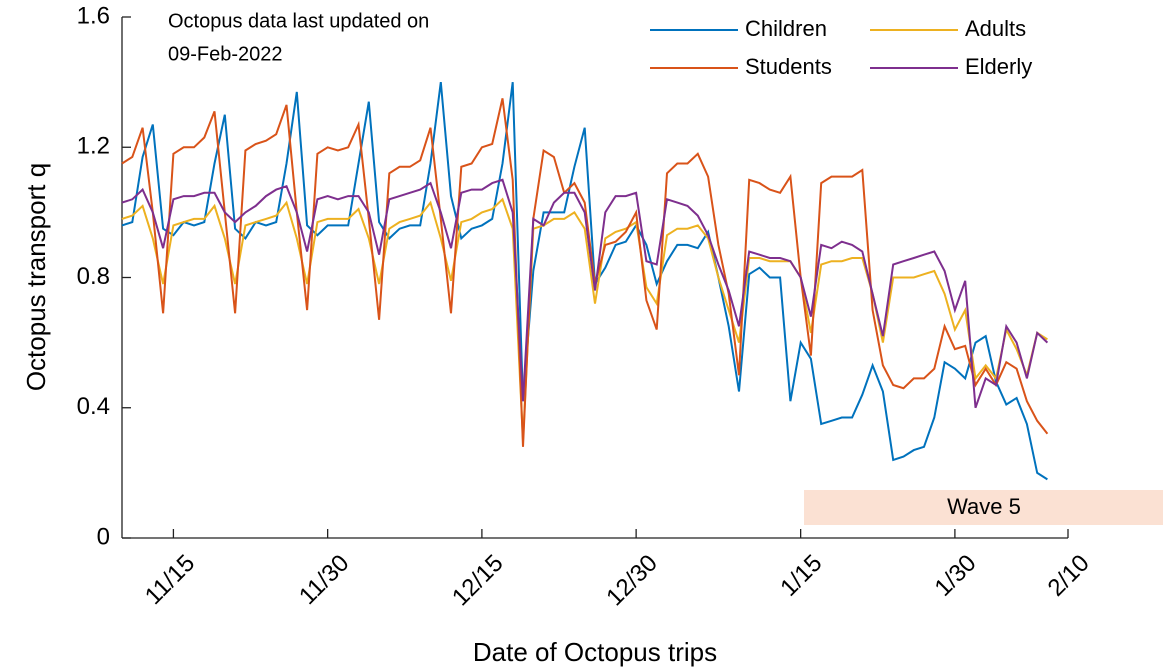  I want to click on legend-label: Adults, so click(995, 28).